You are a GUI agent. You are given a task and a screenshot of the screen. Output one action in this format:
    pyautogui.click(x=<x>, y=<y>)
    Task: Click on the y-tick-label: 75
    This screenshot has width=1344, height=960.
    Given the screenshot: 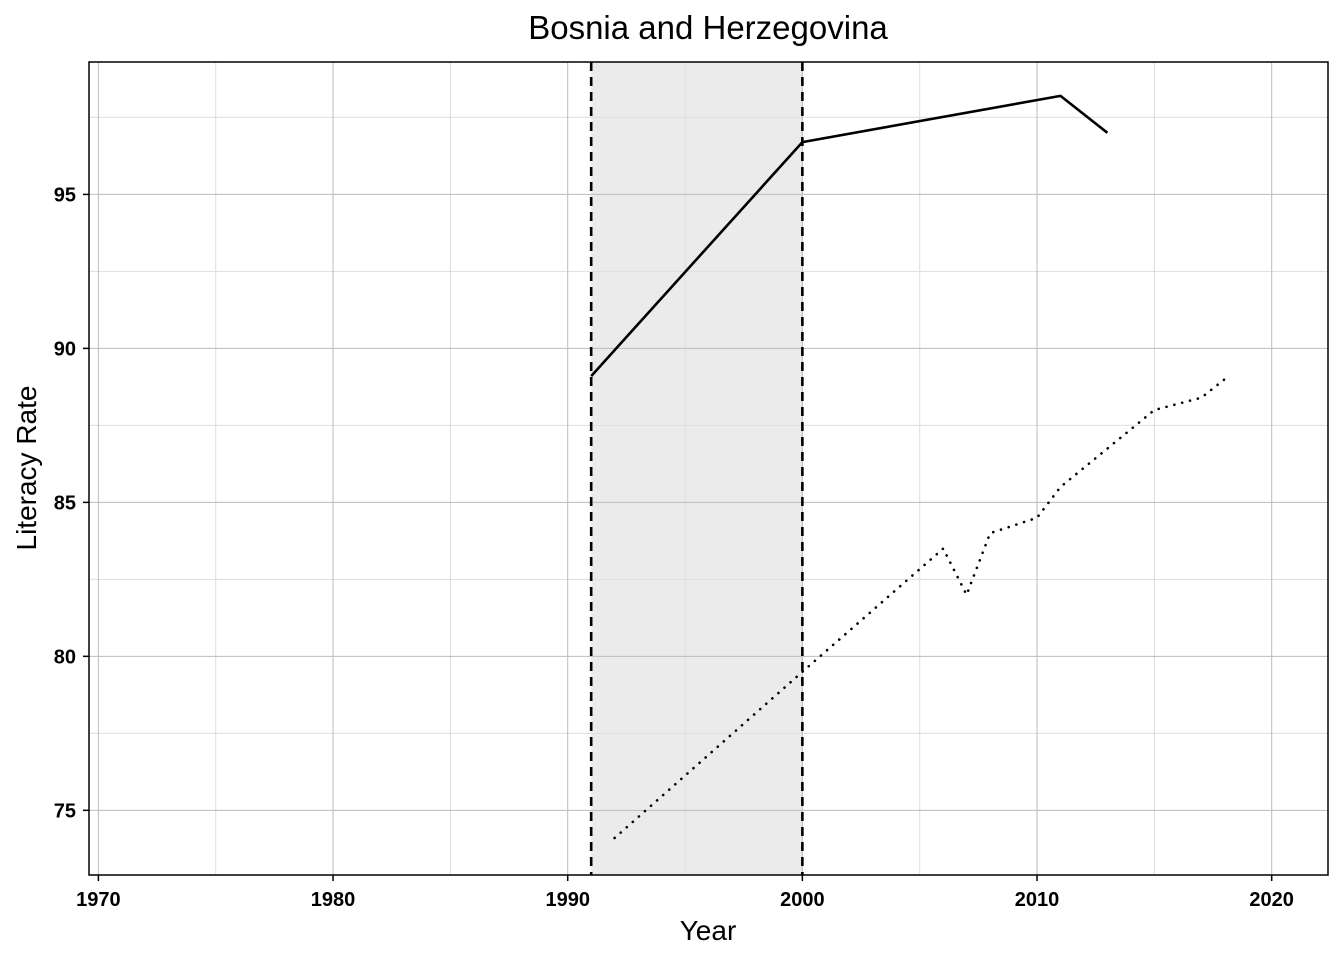 What is the action you would take?
    pyautogui.click(x=65, y=811)
    